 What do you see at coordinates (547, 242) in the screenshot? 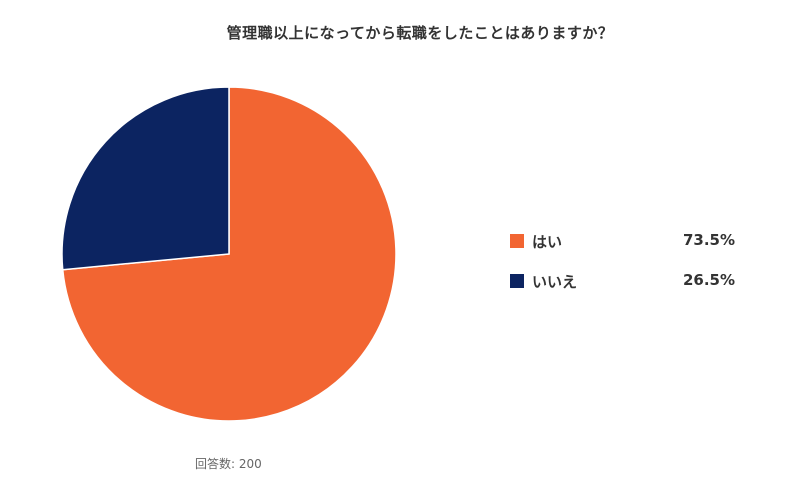
I see `legend-label-yes: はい` at bounding box center [547, 242].